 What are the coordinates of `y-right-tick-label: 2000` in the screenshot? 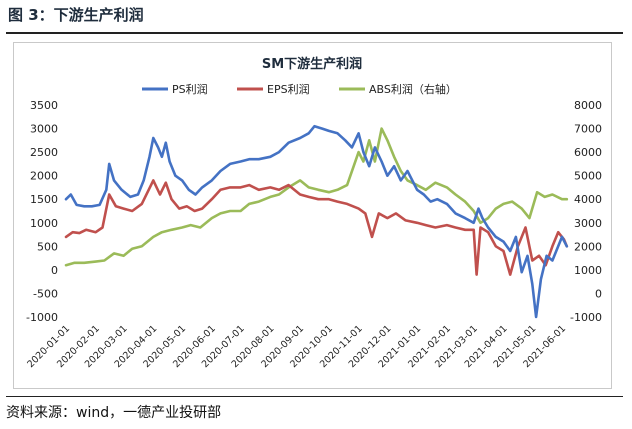 It's located at (588, 246).